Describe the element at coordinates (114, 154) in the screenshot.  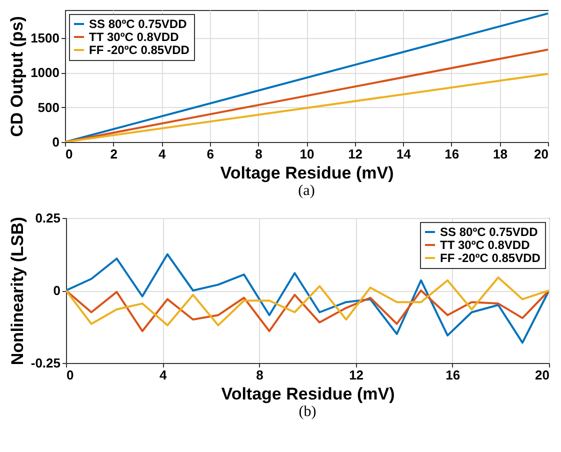
I see `x-tick-label: 2` at that location.